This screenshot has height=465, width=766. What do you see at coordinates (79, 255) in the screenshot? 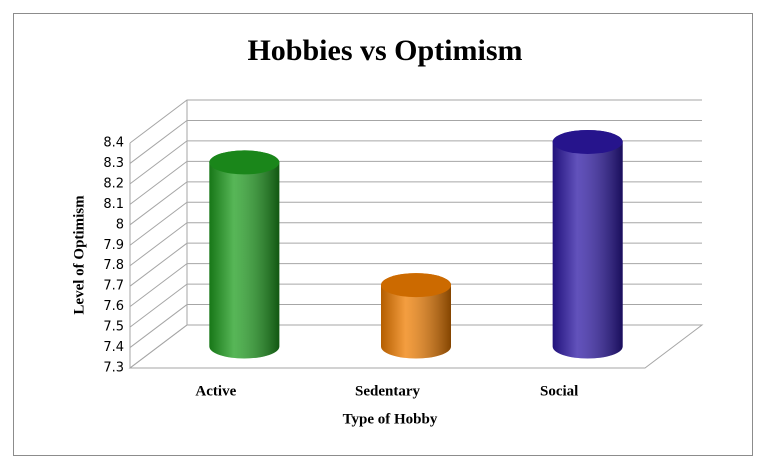
I see `y-axis-title: Level of Optimism` at bounding box center [79, 255].